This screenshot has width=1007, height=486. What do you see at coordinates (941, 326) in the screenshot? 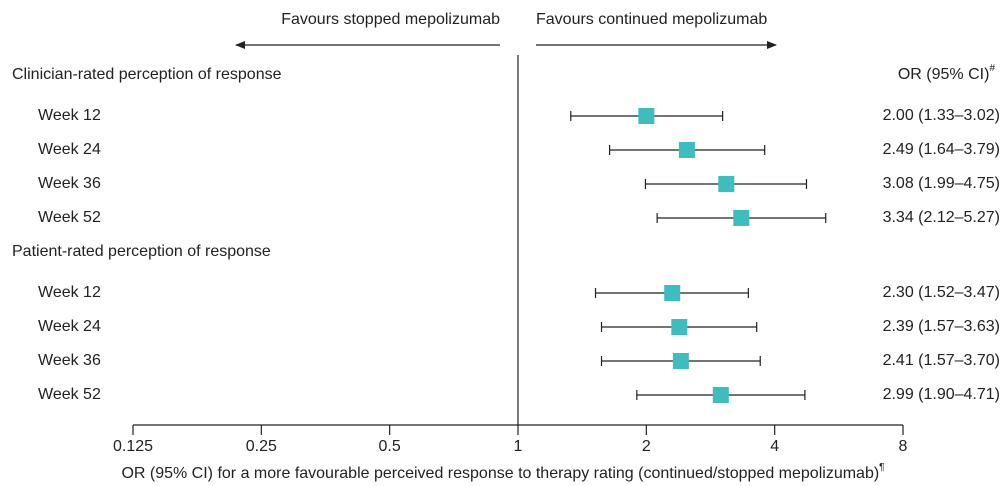
I see `value-label: 2.39 (1.57–3.63)` at bounding box center [941, 326].